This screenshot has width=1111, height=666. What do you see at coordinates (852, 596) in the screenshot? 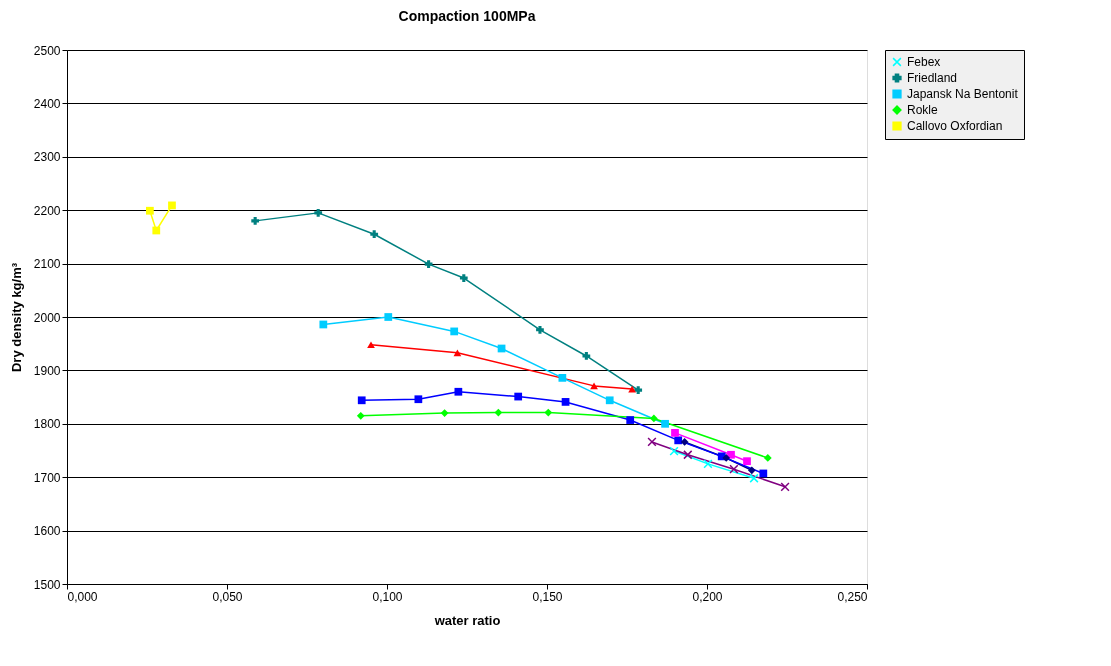
I see `x-tick-label: 0,250` at bounding box center [852, 596].